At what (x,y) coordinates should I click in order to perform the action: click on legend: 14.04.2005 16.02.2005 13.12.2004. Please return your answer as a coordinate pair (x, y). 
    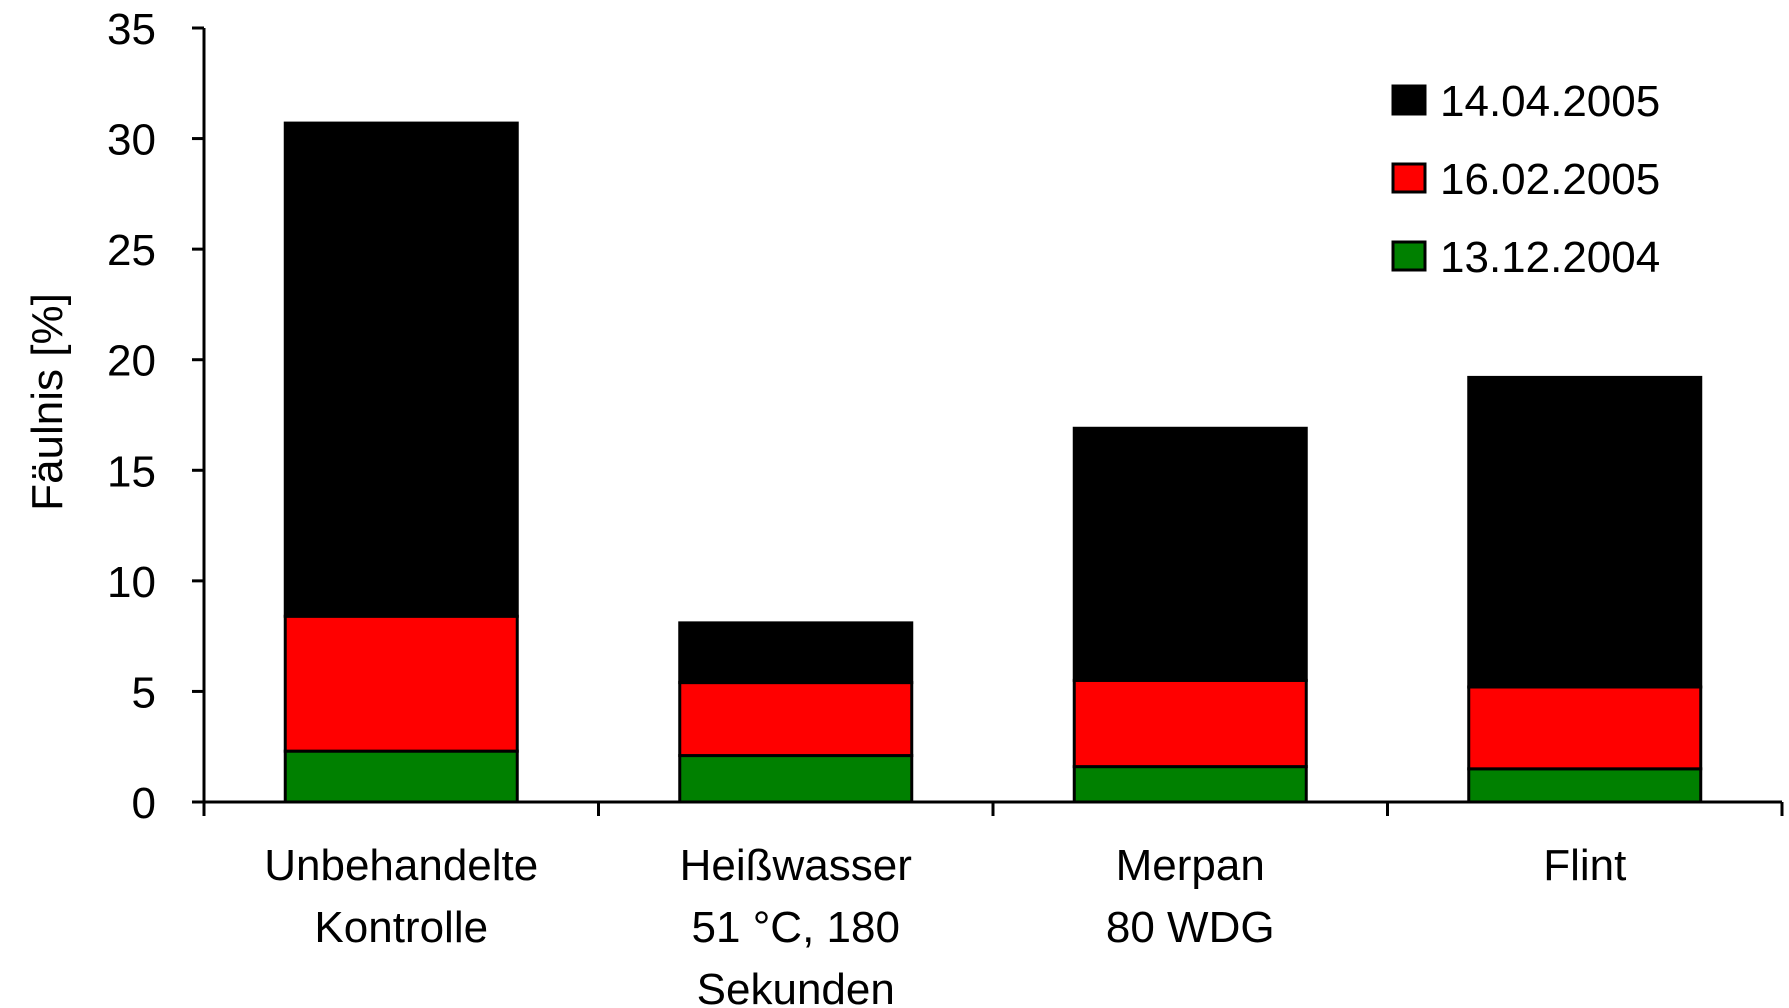
    Looking at the image, I should click on (1525, 179).